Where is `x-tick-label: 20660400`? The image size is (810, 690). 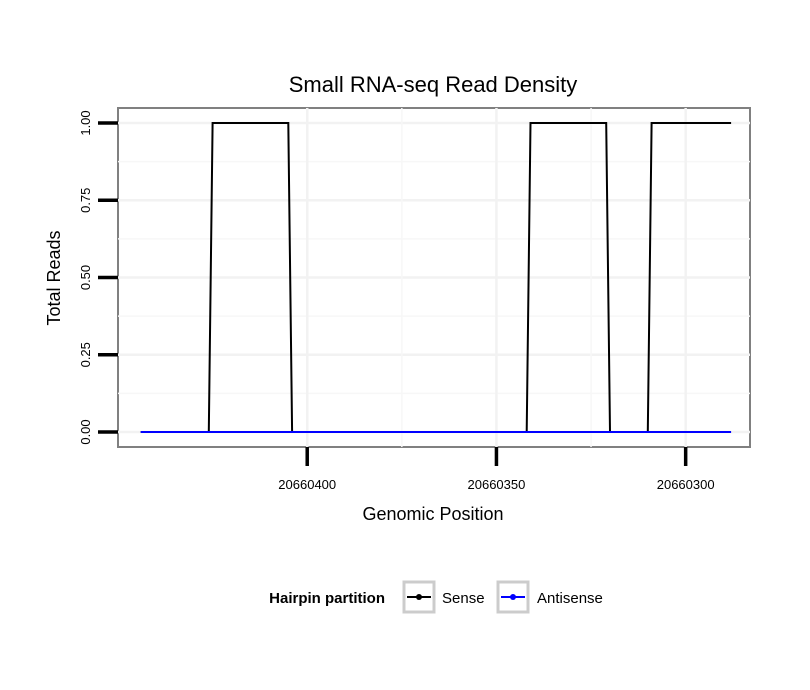
x-tick-label: 20660400 is located at coordinates (307, 484).